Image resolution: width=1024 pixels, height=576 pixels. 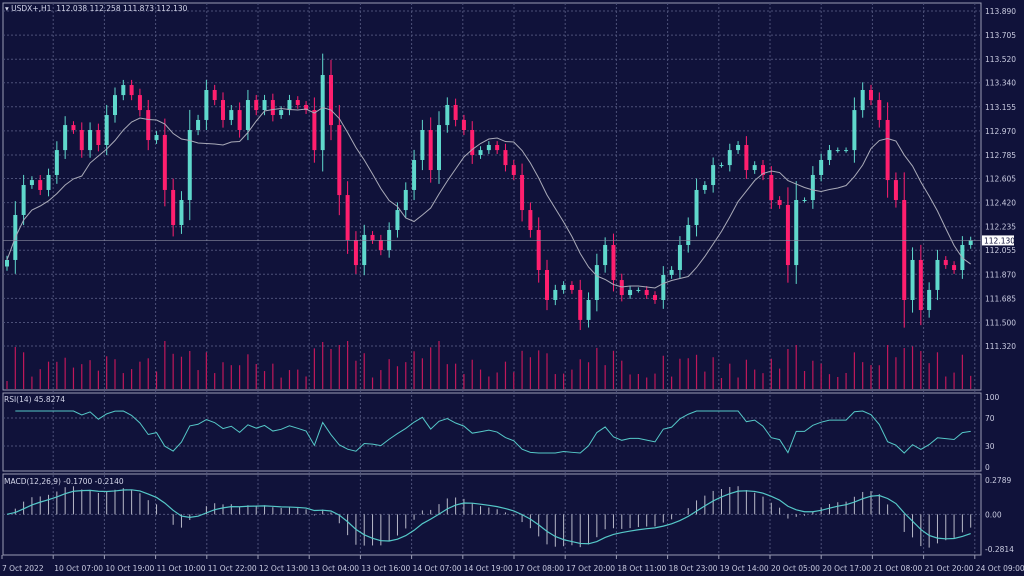 I want to click on price-tick-label: 113.705, so click(x=1000, y=35).